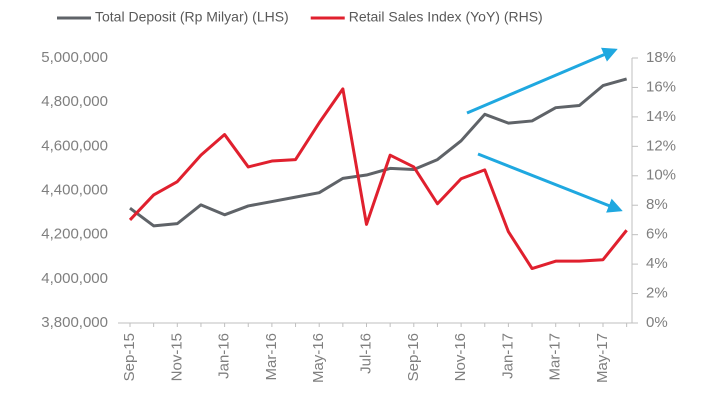 The height and width of the screenshot is (403, 709). Describe the element at coordinates (446, 17) in the screenshot. I see `legend-label: Retail Sales Index (YoY) (RHS)` at that location.